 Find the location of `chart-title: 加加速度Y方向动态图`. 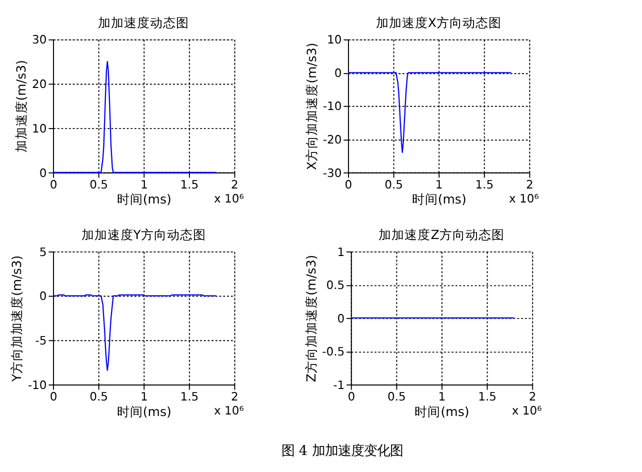

chart-title: 加加速度Y方向动态图 is located at coordinates (143, 234).